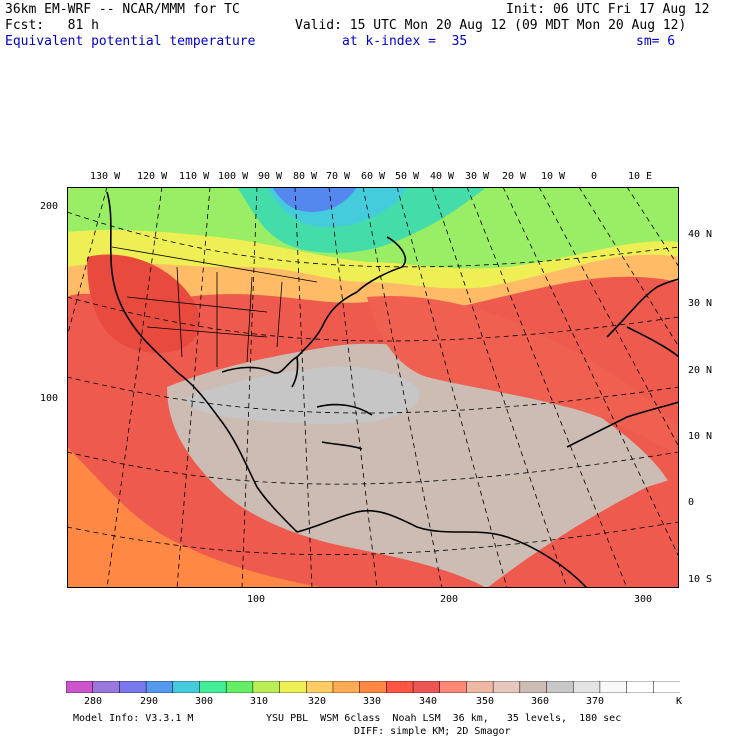 Image resolution: width=740 pixels, height=740 pixels. Describe the element at coordinates (514, 176) in the screenshot. I see `lon-label: 20 W` at that location.